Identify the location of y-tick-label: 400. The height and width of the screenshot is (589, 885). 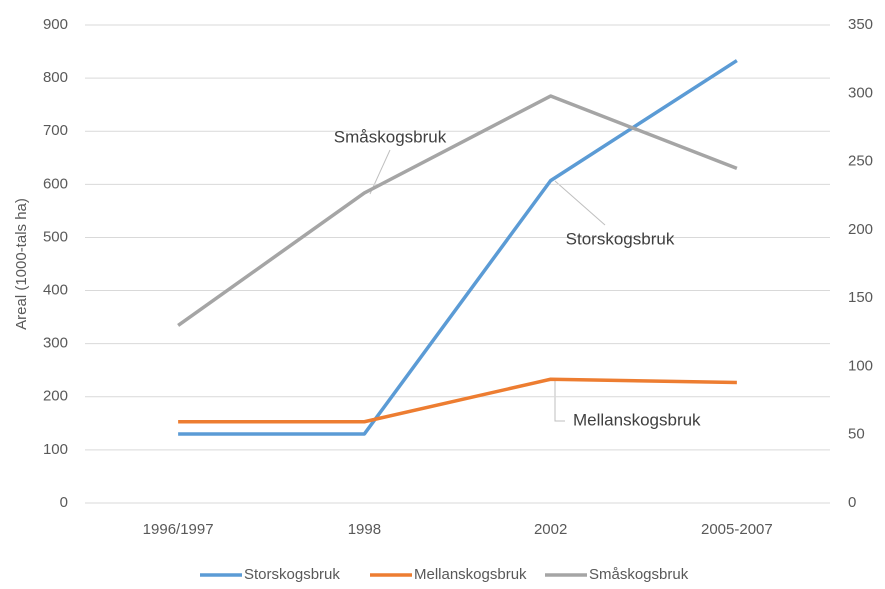
(55, 290).